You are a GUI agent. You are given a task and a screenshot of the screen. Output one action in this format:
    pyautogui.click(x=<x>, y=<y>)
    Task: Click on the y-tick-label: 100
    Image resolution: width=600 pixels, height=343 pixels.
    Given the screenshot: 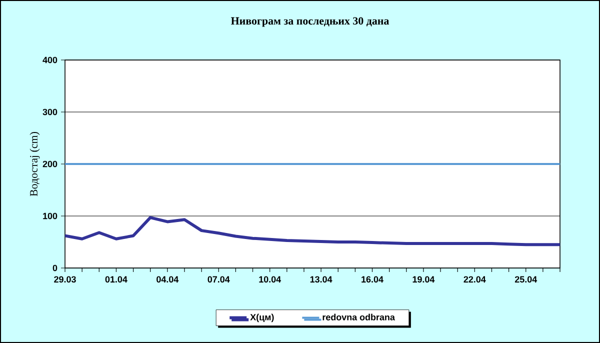 What is the action you would take?
    pyautogui.click(x=50, y=216)
    